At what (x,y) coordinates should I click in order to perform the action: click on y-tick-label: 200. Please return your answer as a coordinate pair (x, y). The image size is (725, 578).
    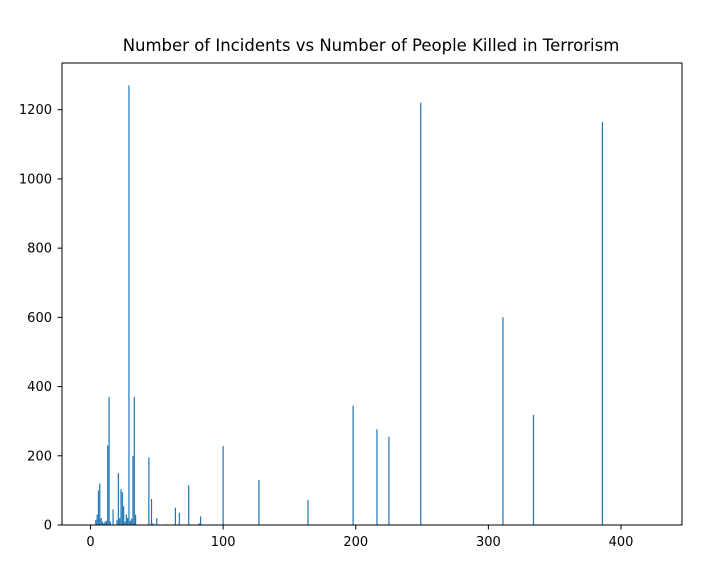
    Looking at the image, I should click on (39, 456).